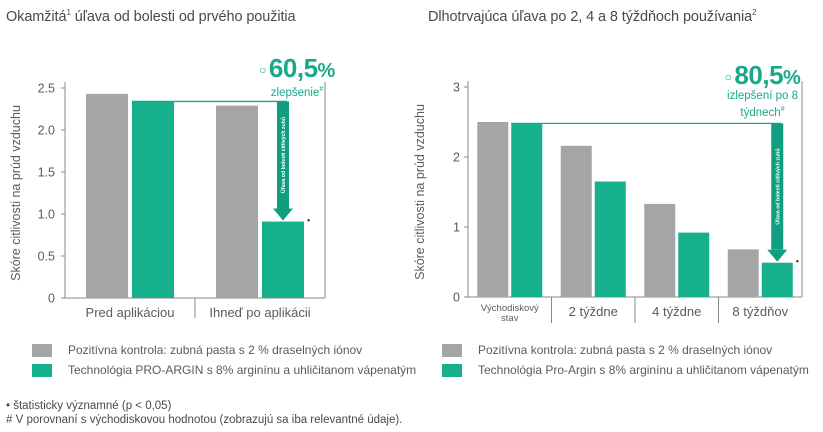 This screenshot has height=432, width=823. Describe the element at coordinates (68, 12) in the screenshot. I see `left-title-sup: 1` at that location.